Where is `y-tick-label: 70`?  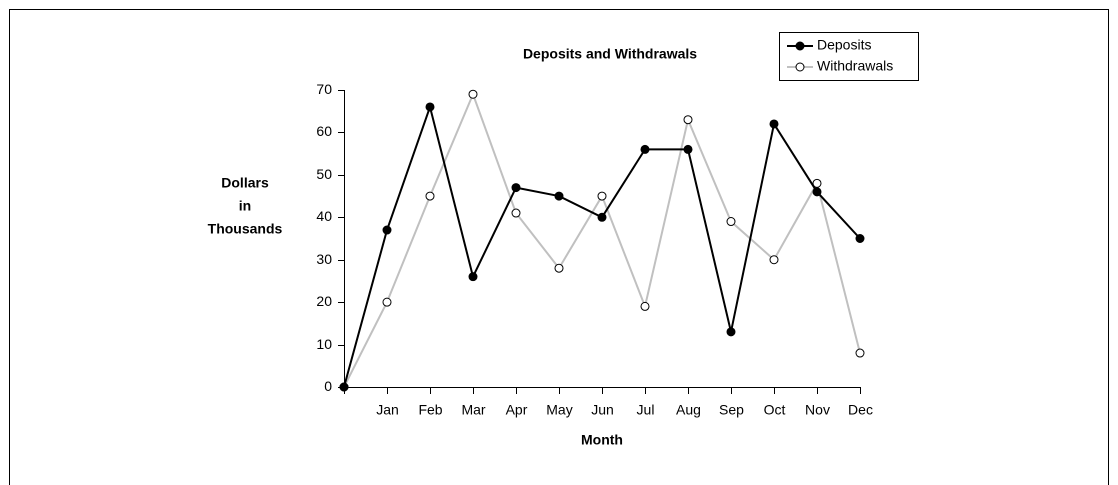 y-tick-label: 70 is located at coordinates (324, 89).